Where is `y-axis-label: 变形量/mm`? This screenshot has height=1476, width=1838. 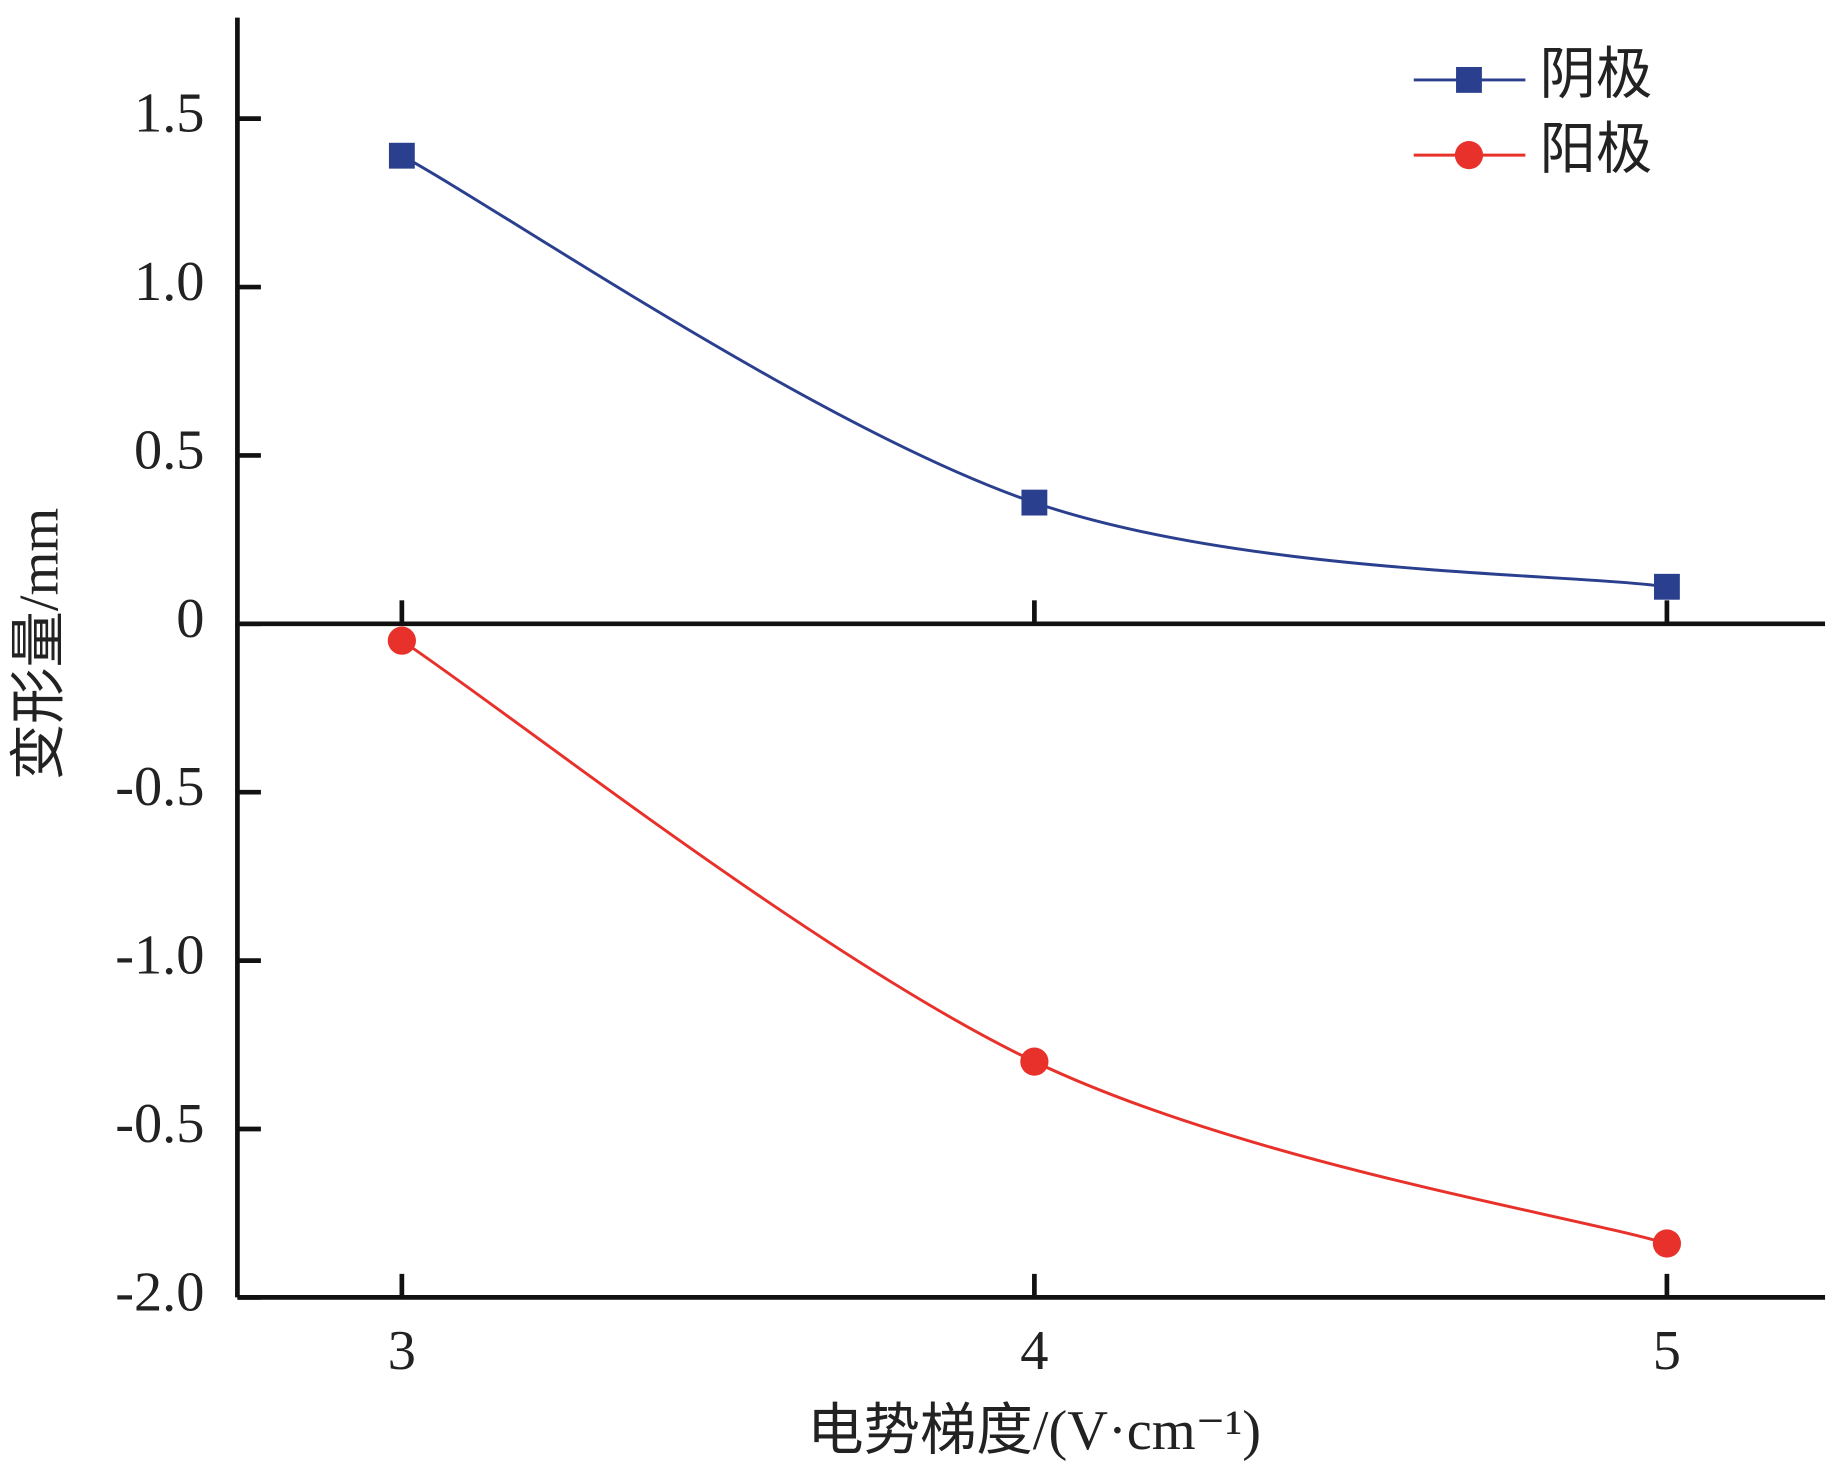
y-axis-label: 变形量/mm is located at coordinates (40, 644).